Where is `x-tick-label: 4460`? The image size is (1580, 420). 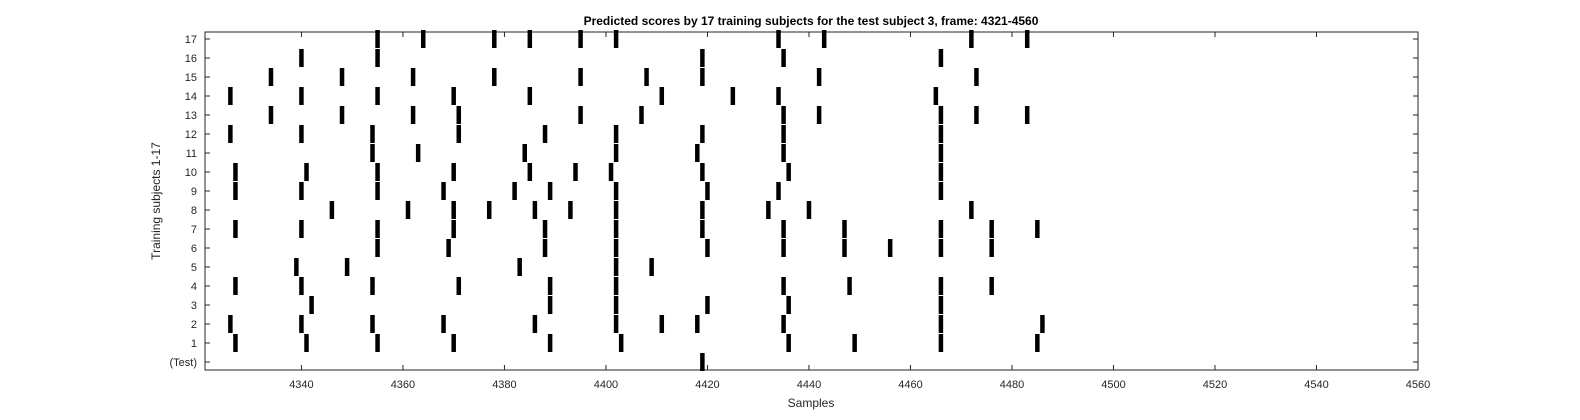 x-tick-label: 4460 is located at coordinates (910, 385).